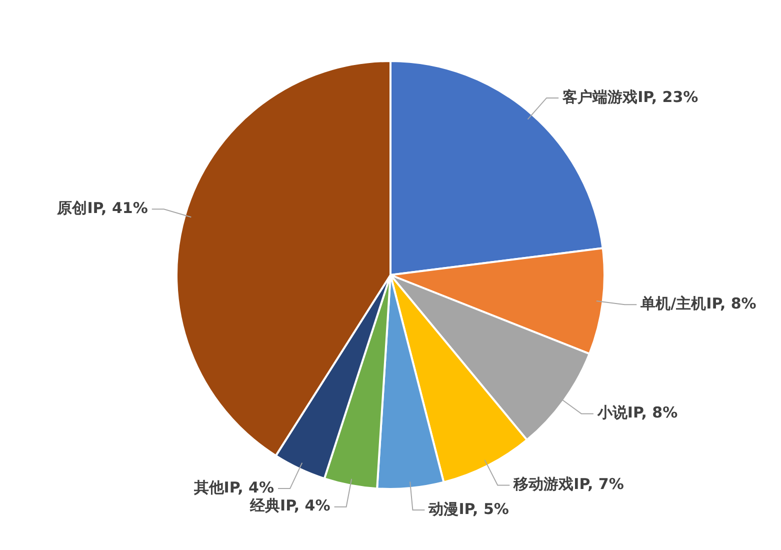 The width and height of the screenshot is (781, 550). Describe the element at coordinates (630, 97) in the screenshot. I see `slice-label: 客户端游戏IP, 23%` at that location.